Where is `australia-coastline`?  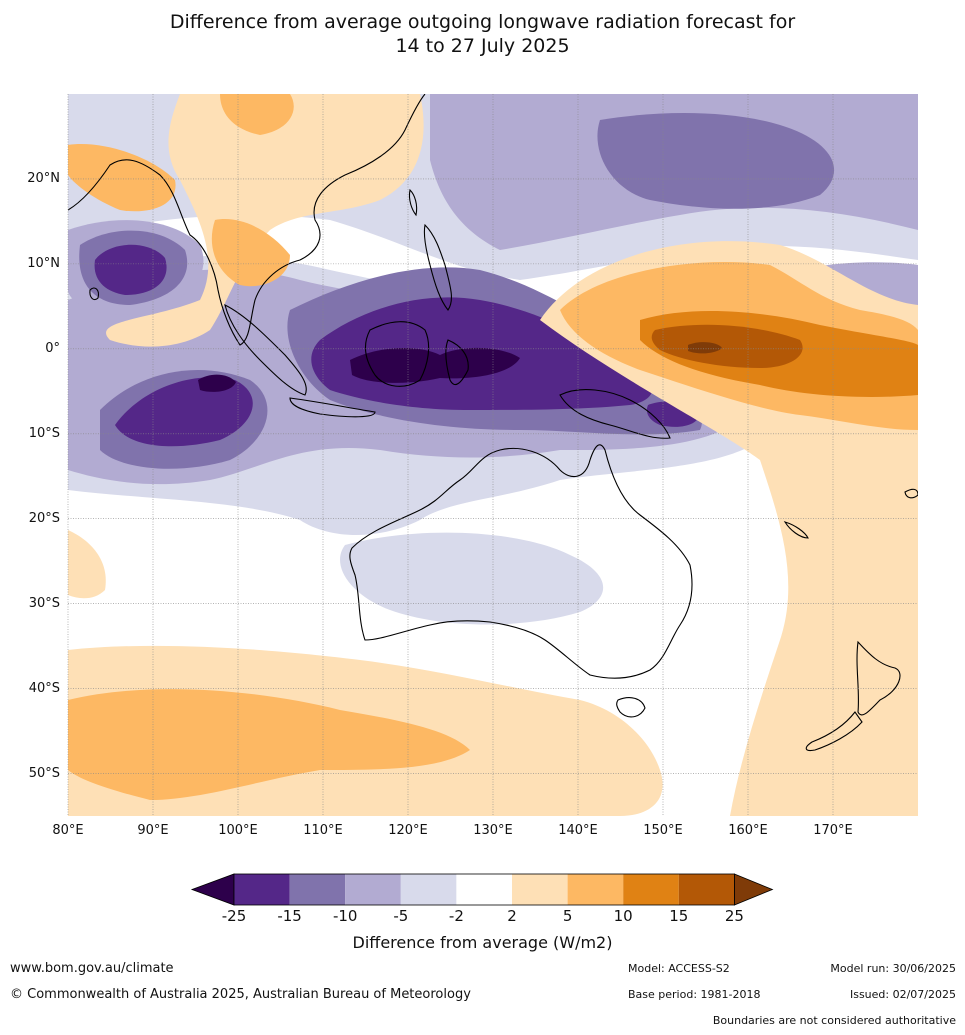
australia-coastline is located at coordinates (521, 561).